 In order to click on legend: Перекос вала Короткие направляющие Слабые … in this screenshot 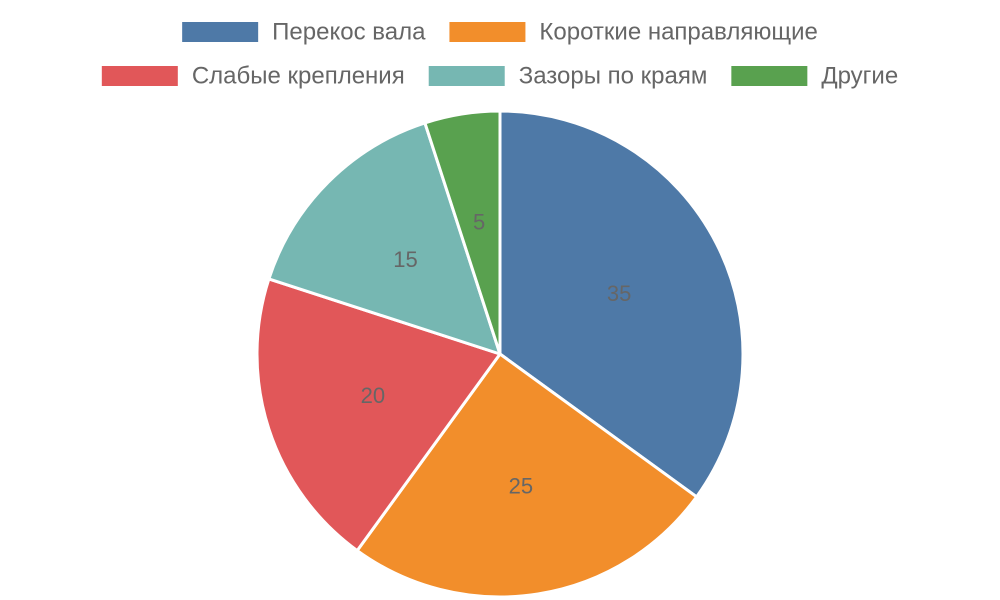, I will do `click(499, 54)`.